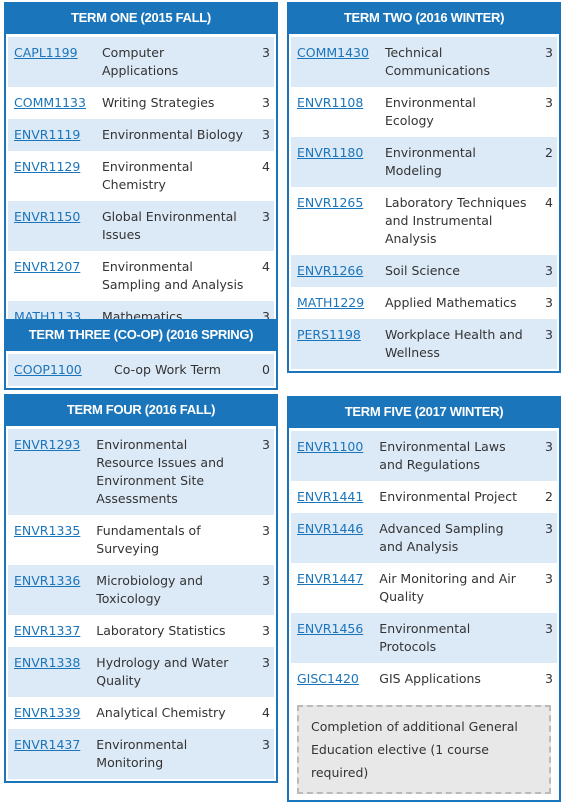 The width and height of the screenshot is (564, 802). I want to click on code-cell: ENVR1437, so click(49, 754).